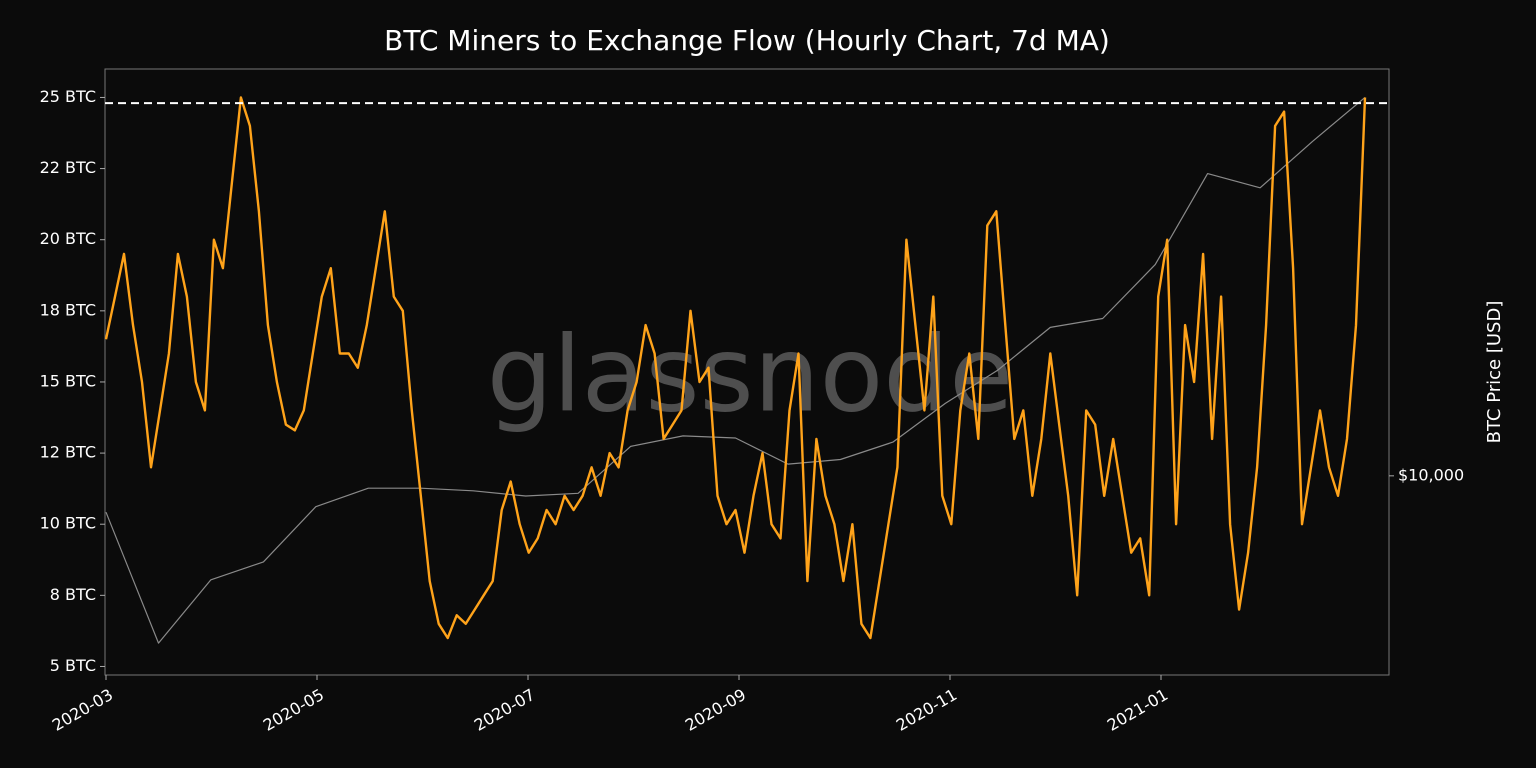  I want to click on y2-tick-label: $10,000, so click(1431, 474).